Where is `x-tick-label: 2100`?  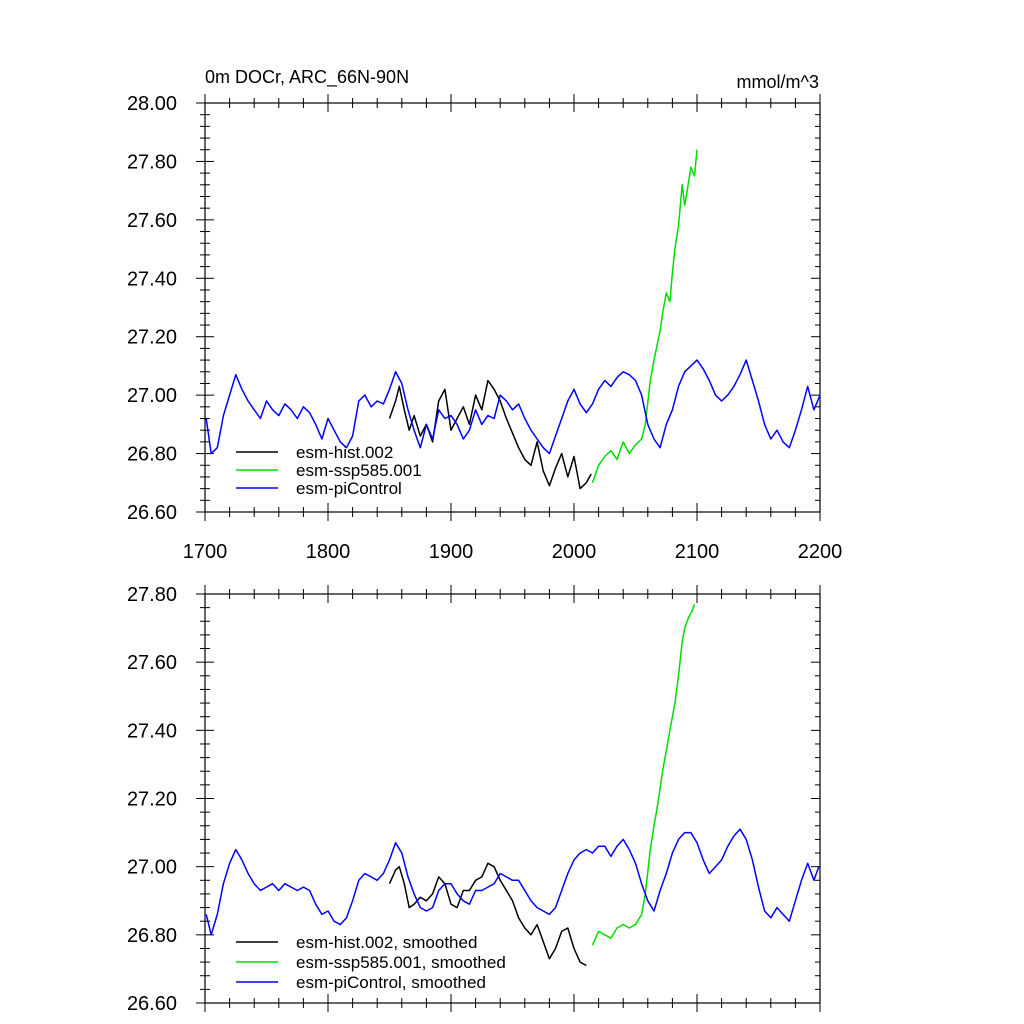
x-tick-label: 2100 is located at coordinates (697, 552).